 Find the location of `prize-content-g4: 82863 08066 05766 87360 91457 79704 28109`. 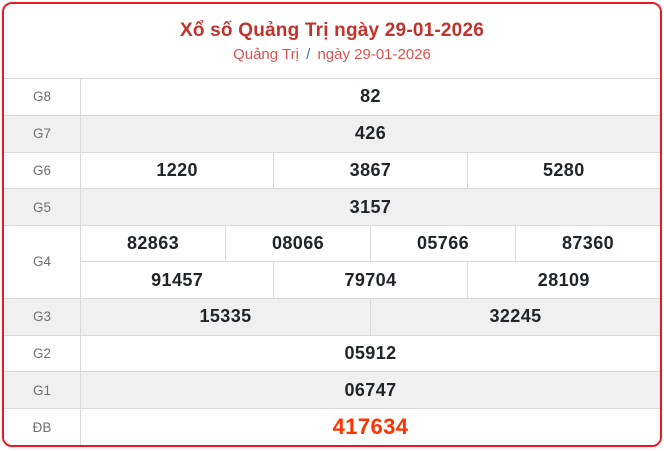

prize-content-g4: 82863 08066 05766 87360 91457 79704 28109 is located at coordinates (370, 262).